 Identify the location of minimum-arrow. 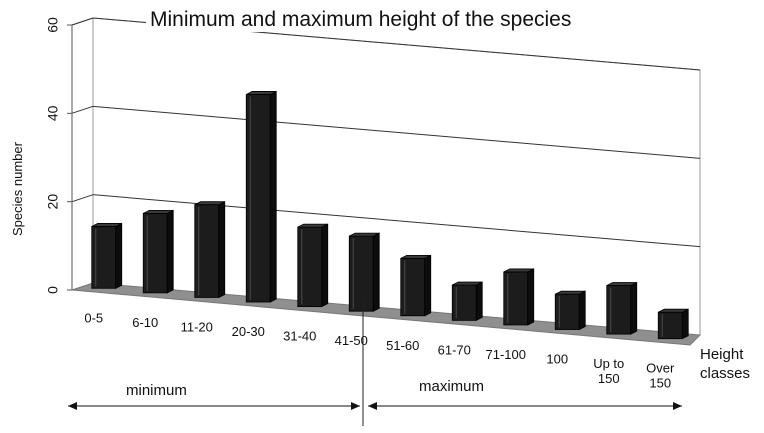
(214, 406).